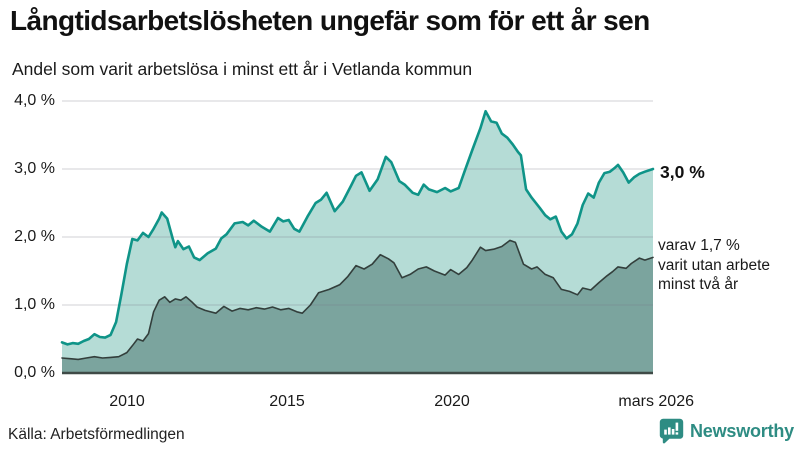 The width and height of the screenshot is (800, 450). What do you see at coordinates (34, 168) in the screenshot?
I see `y-axis-tick-3: 3,0 %` at bounding box center [34, 168].